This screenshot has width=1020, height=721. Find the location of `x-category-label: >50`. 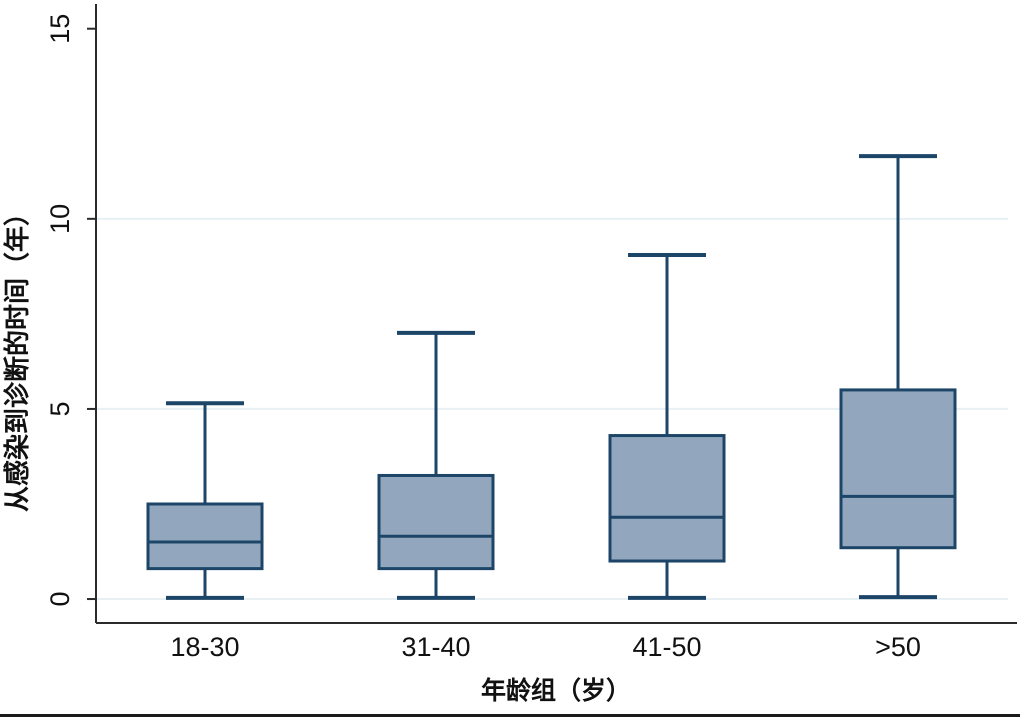

x-category-label: >50 is located at coordinates (898, 647).